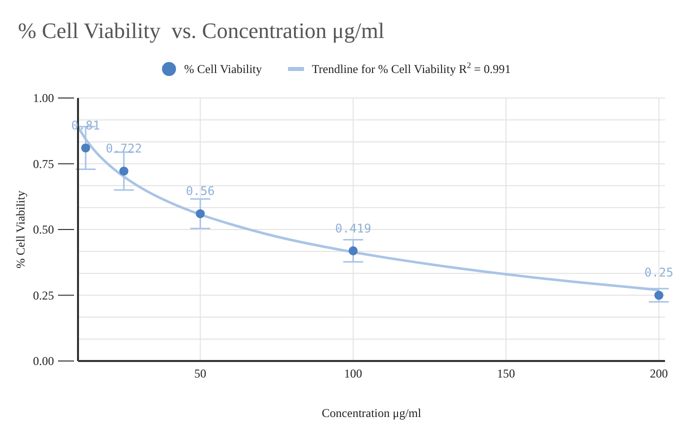  What do you see at coordinates (200, 373) in the screenshot?
I see `x-tick-label: 50` at bounding box center [200, 373].